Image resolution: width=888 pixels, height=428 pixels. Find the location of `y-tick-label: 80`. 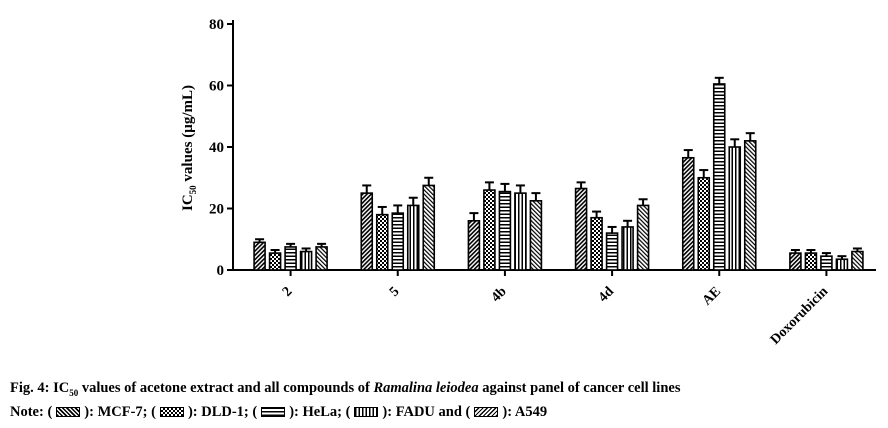

y-tick-label: 80 is located at coordinates (216, 25).